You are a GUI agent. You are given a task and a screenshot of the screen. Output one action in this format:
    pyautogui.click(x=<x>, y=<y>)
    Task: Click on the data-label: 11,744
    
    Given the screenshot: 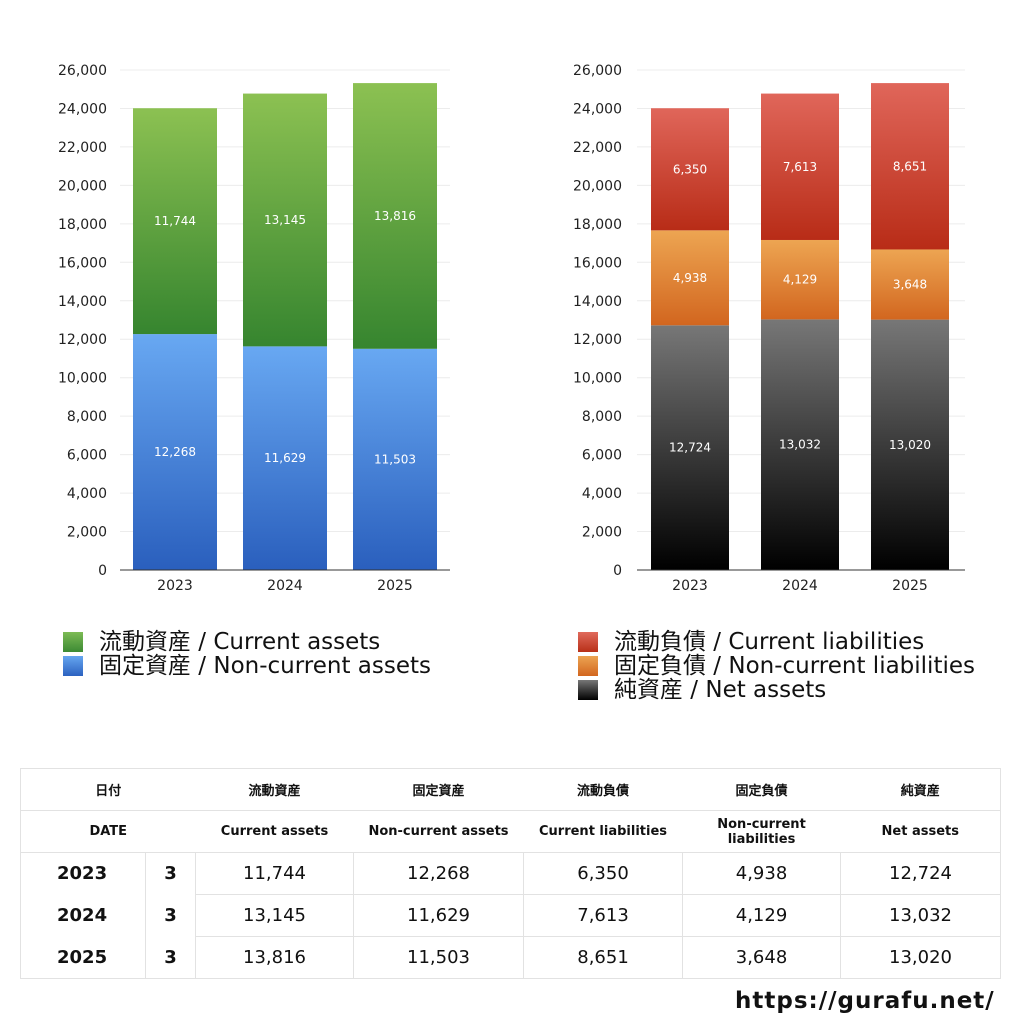 What is the action you would take?
    pyautogui.click(x=175, y=221)
    